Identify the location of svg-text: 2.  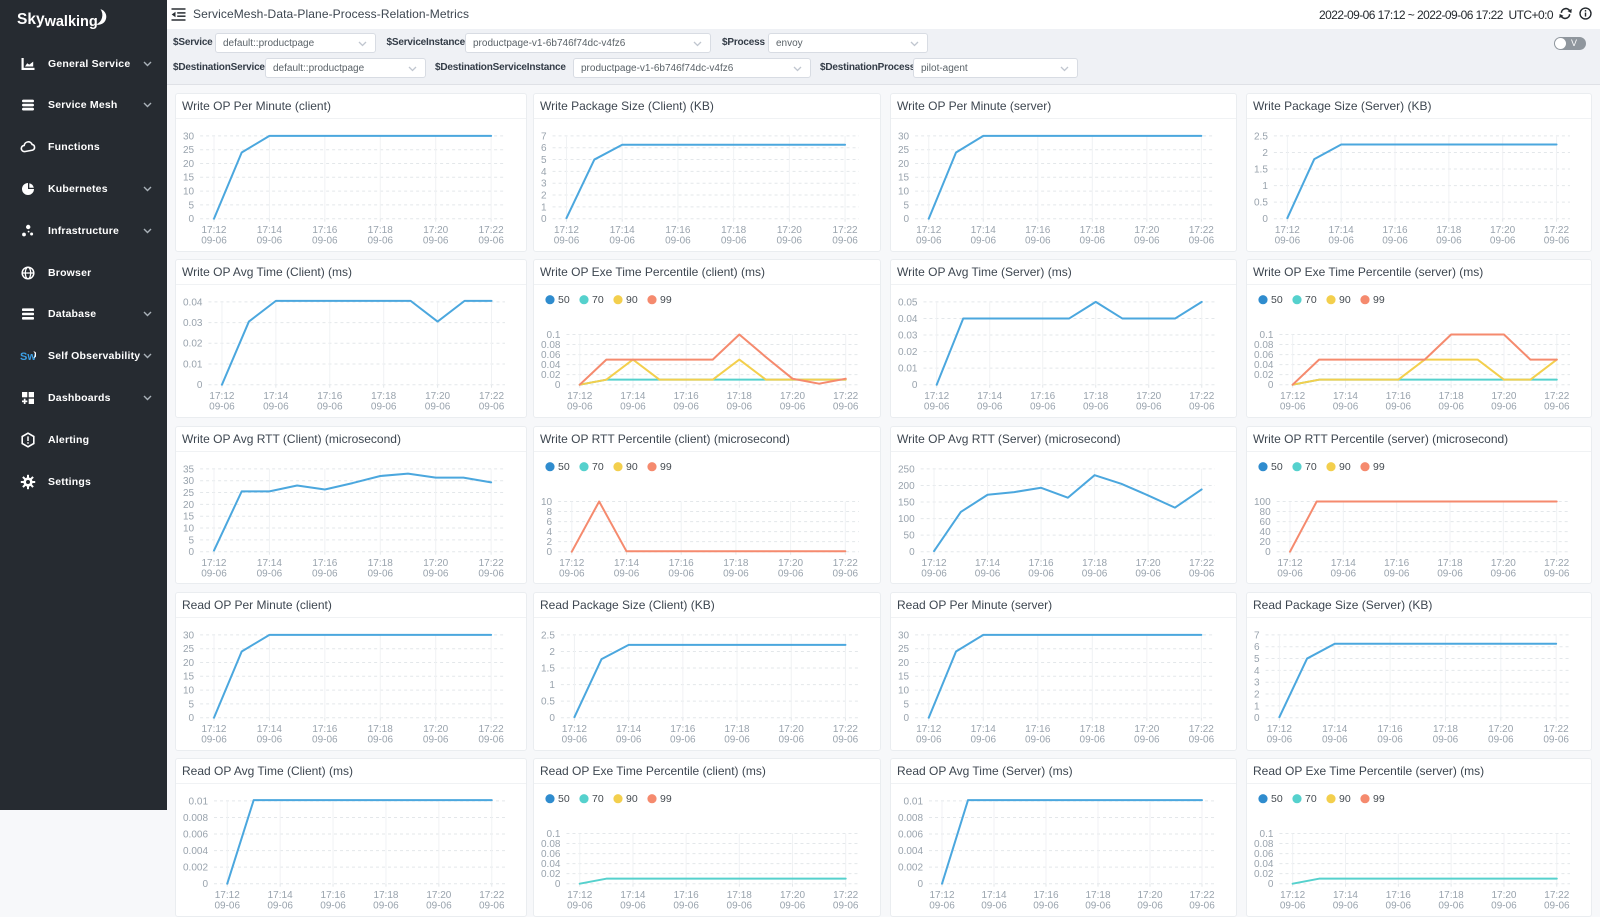
(1257, 694).